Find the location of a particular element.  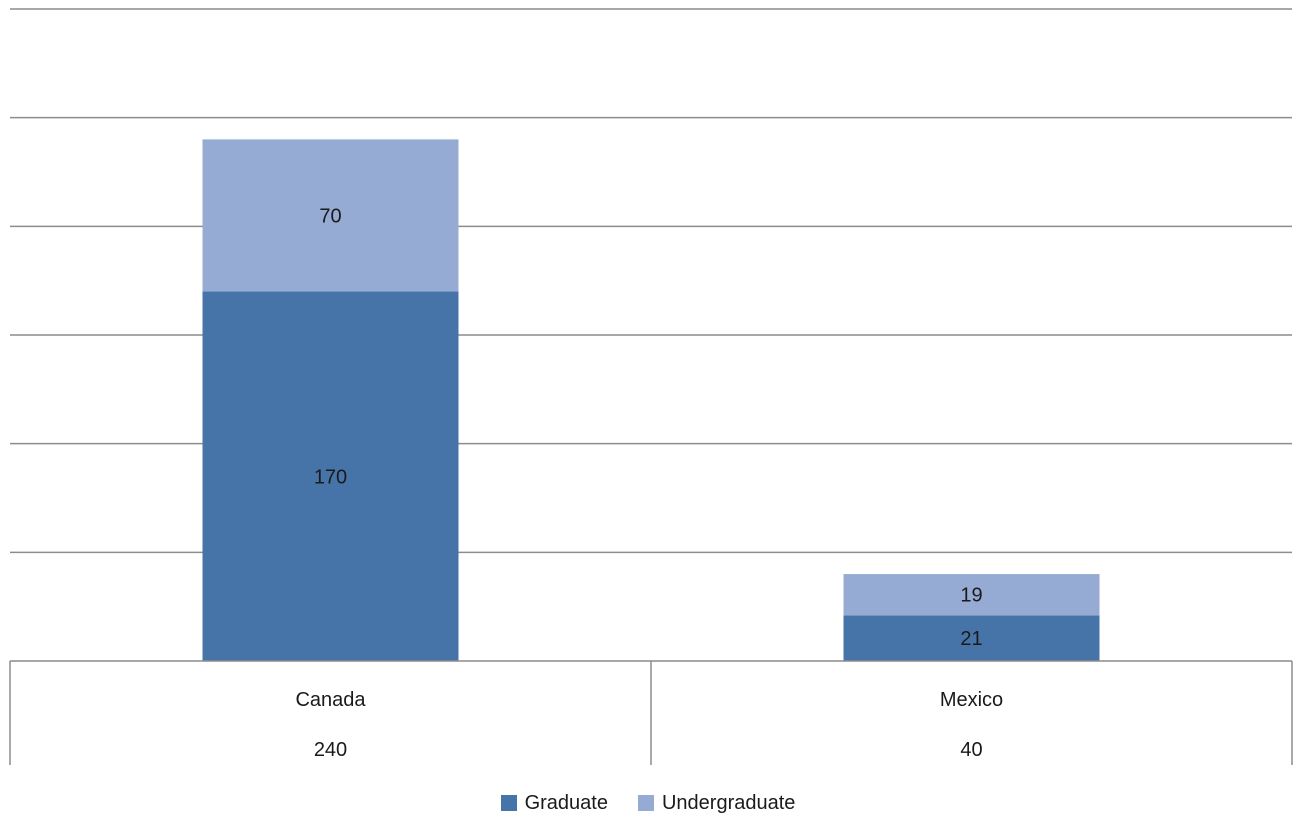

total-label-canada: 240 is located at coordinates (330, 750).